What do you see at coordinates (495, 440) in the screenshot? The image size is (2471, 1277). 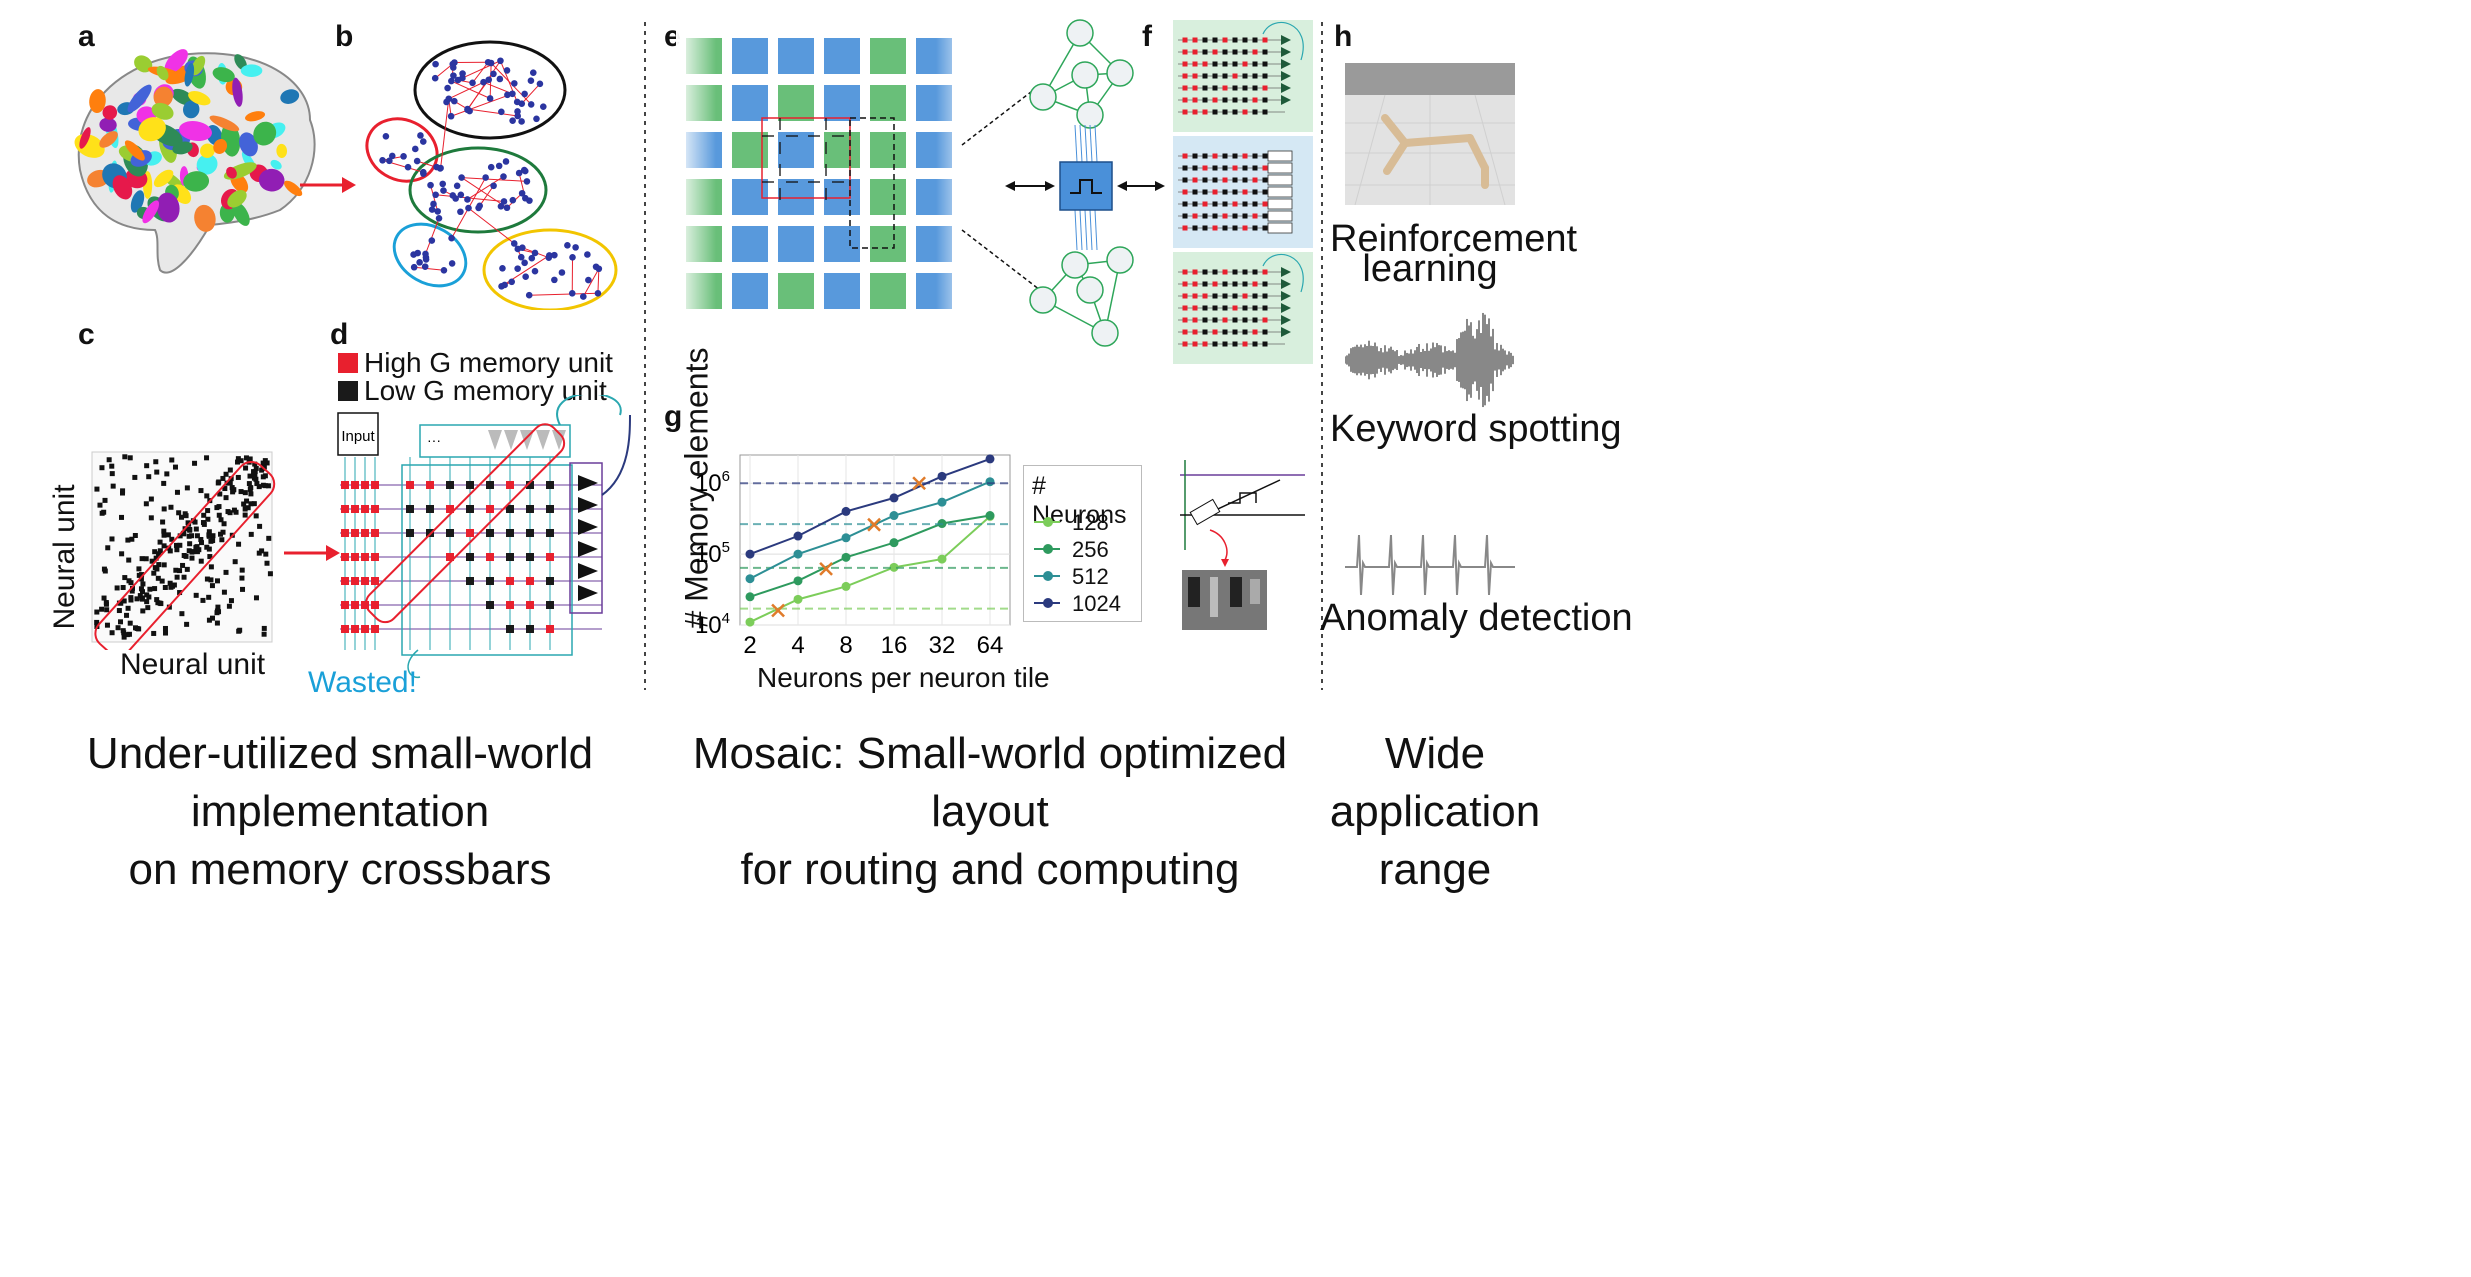 I see `top-neuron-triangle` at bounding box center [495, 440].